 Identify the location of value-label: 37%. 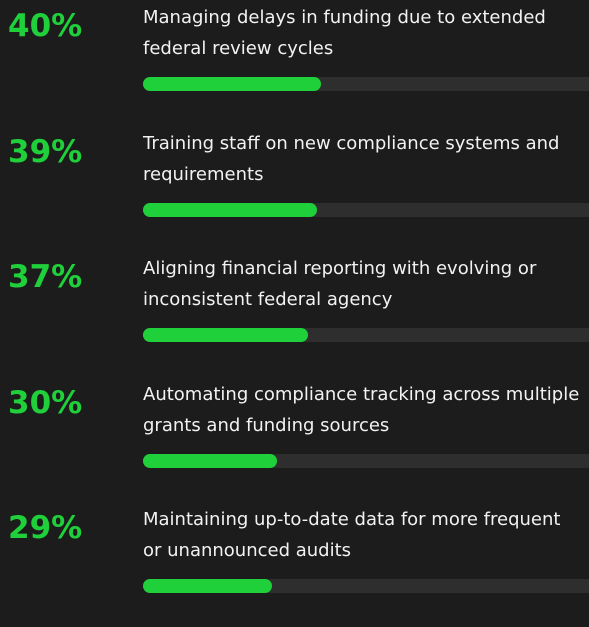
(45, 277).